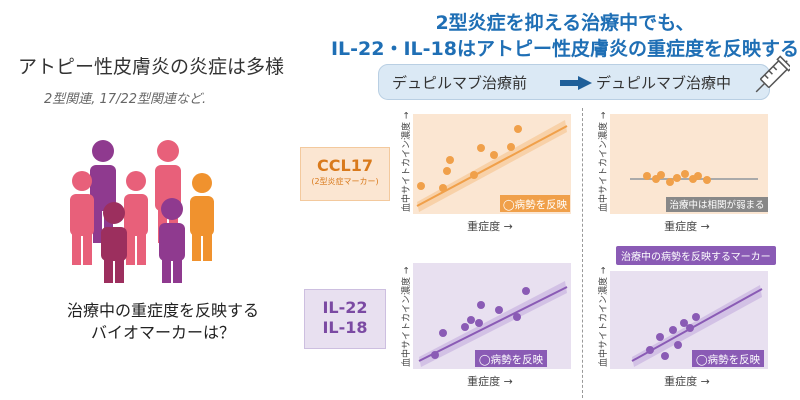 This screenshot has width=800, height=400. What do you see at coordinates (345, 327) in the screenshot?
I see `il18-label: IL-18` at bounding box center [345, 327].